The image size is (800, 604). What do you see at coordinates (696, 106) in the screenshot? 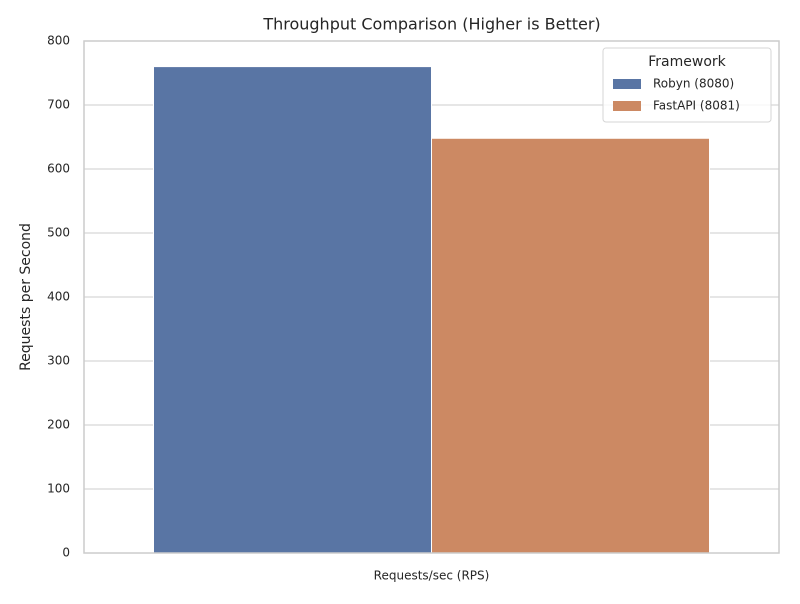
I see `legend-label: FastAPI (8081)` at bounding box center [696, 106].